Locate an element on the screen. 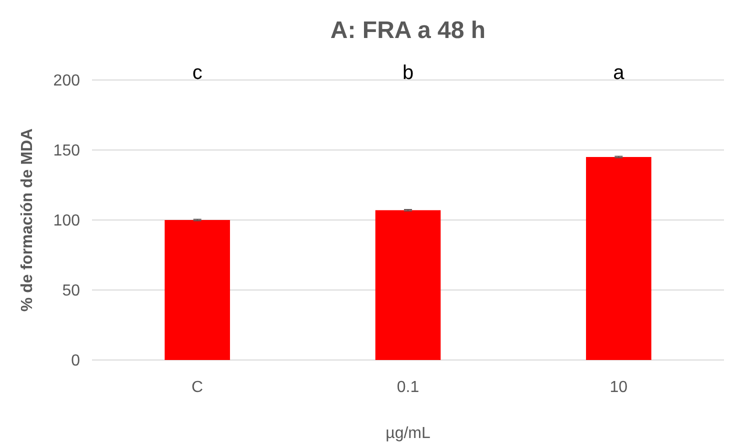 Image resolution: width=734 pixels, height=446 pixels. x-axis-title: µg/mL is located at coordinates (408, 433).